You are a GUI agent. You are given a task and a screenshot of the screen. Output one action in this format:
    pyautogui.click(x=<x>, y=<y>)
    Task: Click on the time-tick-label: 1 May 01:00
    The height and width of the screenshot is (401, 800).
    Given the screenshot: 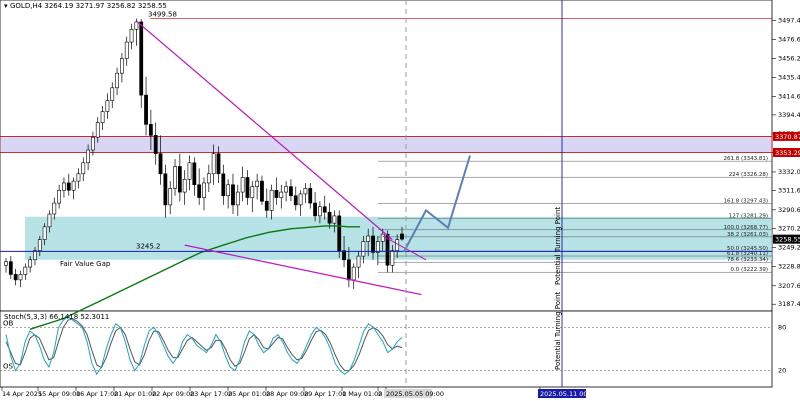 What is the action you would take?
    pyautogui.click(x=362, y=394)
    